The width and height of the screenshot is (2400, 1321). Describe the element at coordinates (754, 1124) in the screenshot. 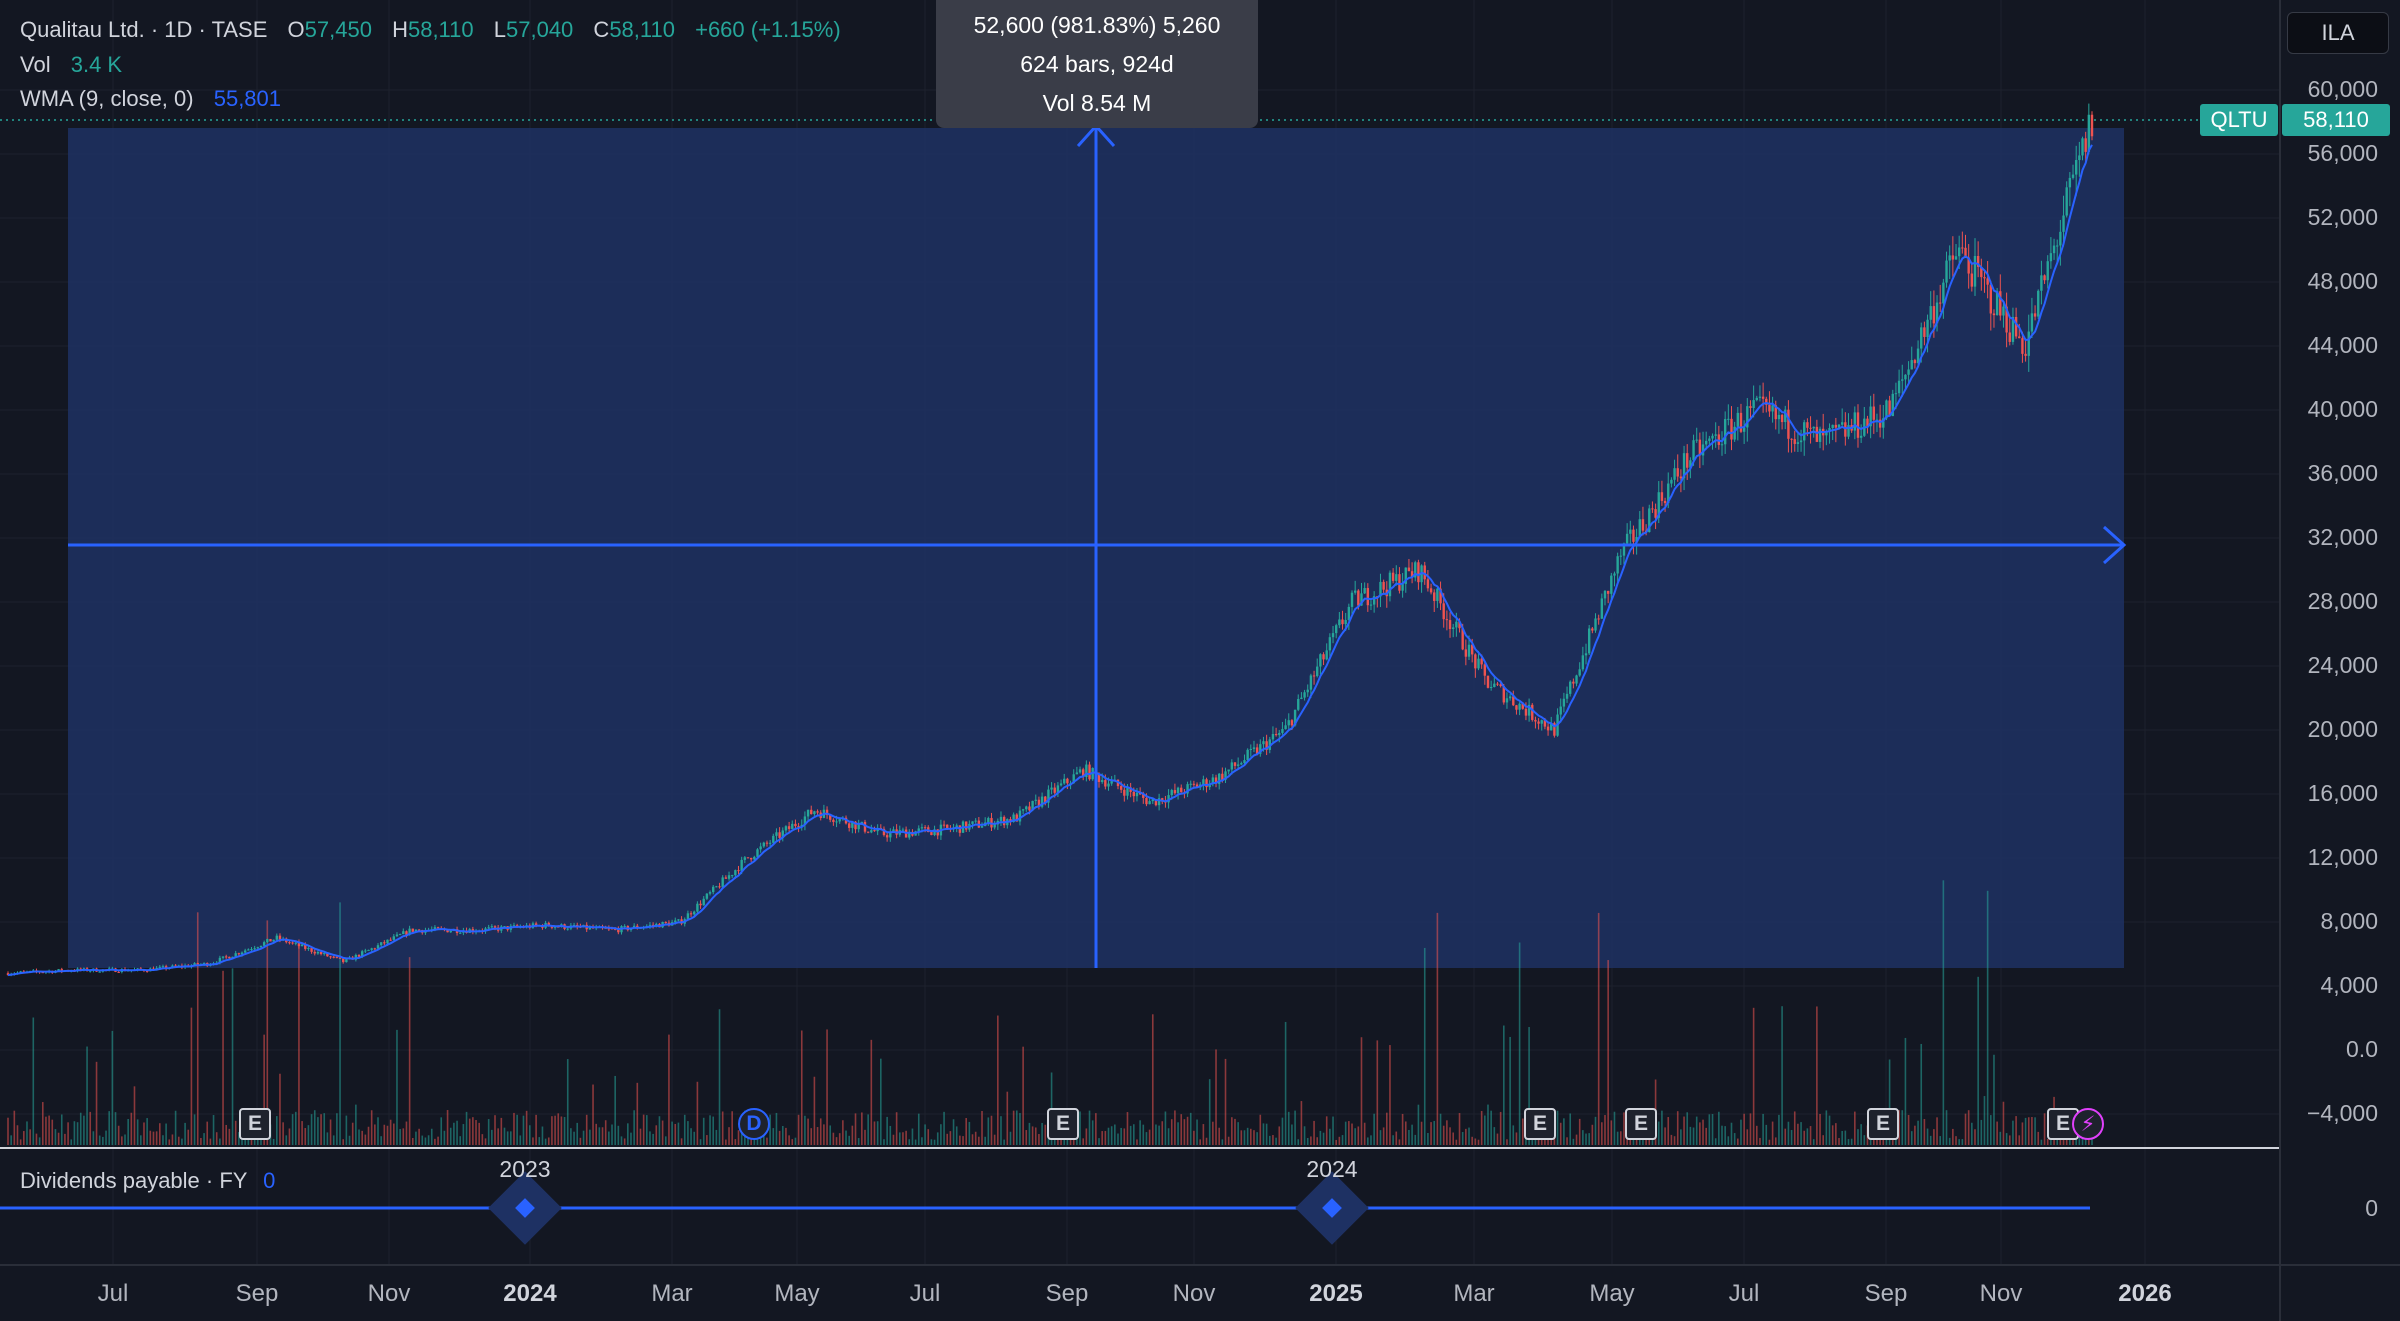

I see `dividend-event-icon: D` at that location.